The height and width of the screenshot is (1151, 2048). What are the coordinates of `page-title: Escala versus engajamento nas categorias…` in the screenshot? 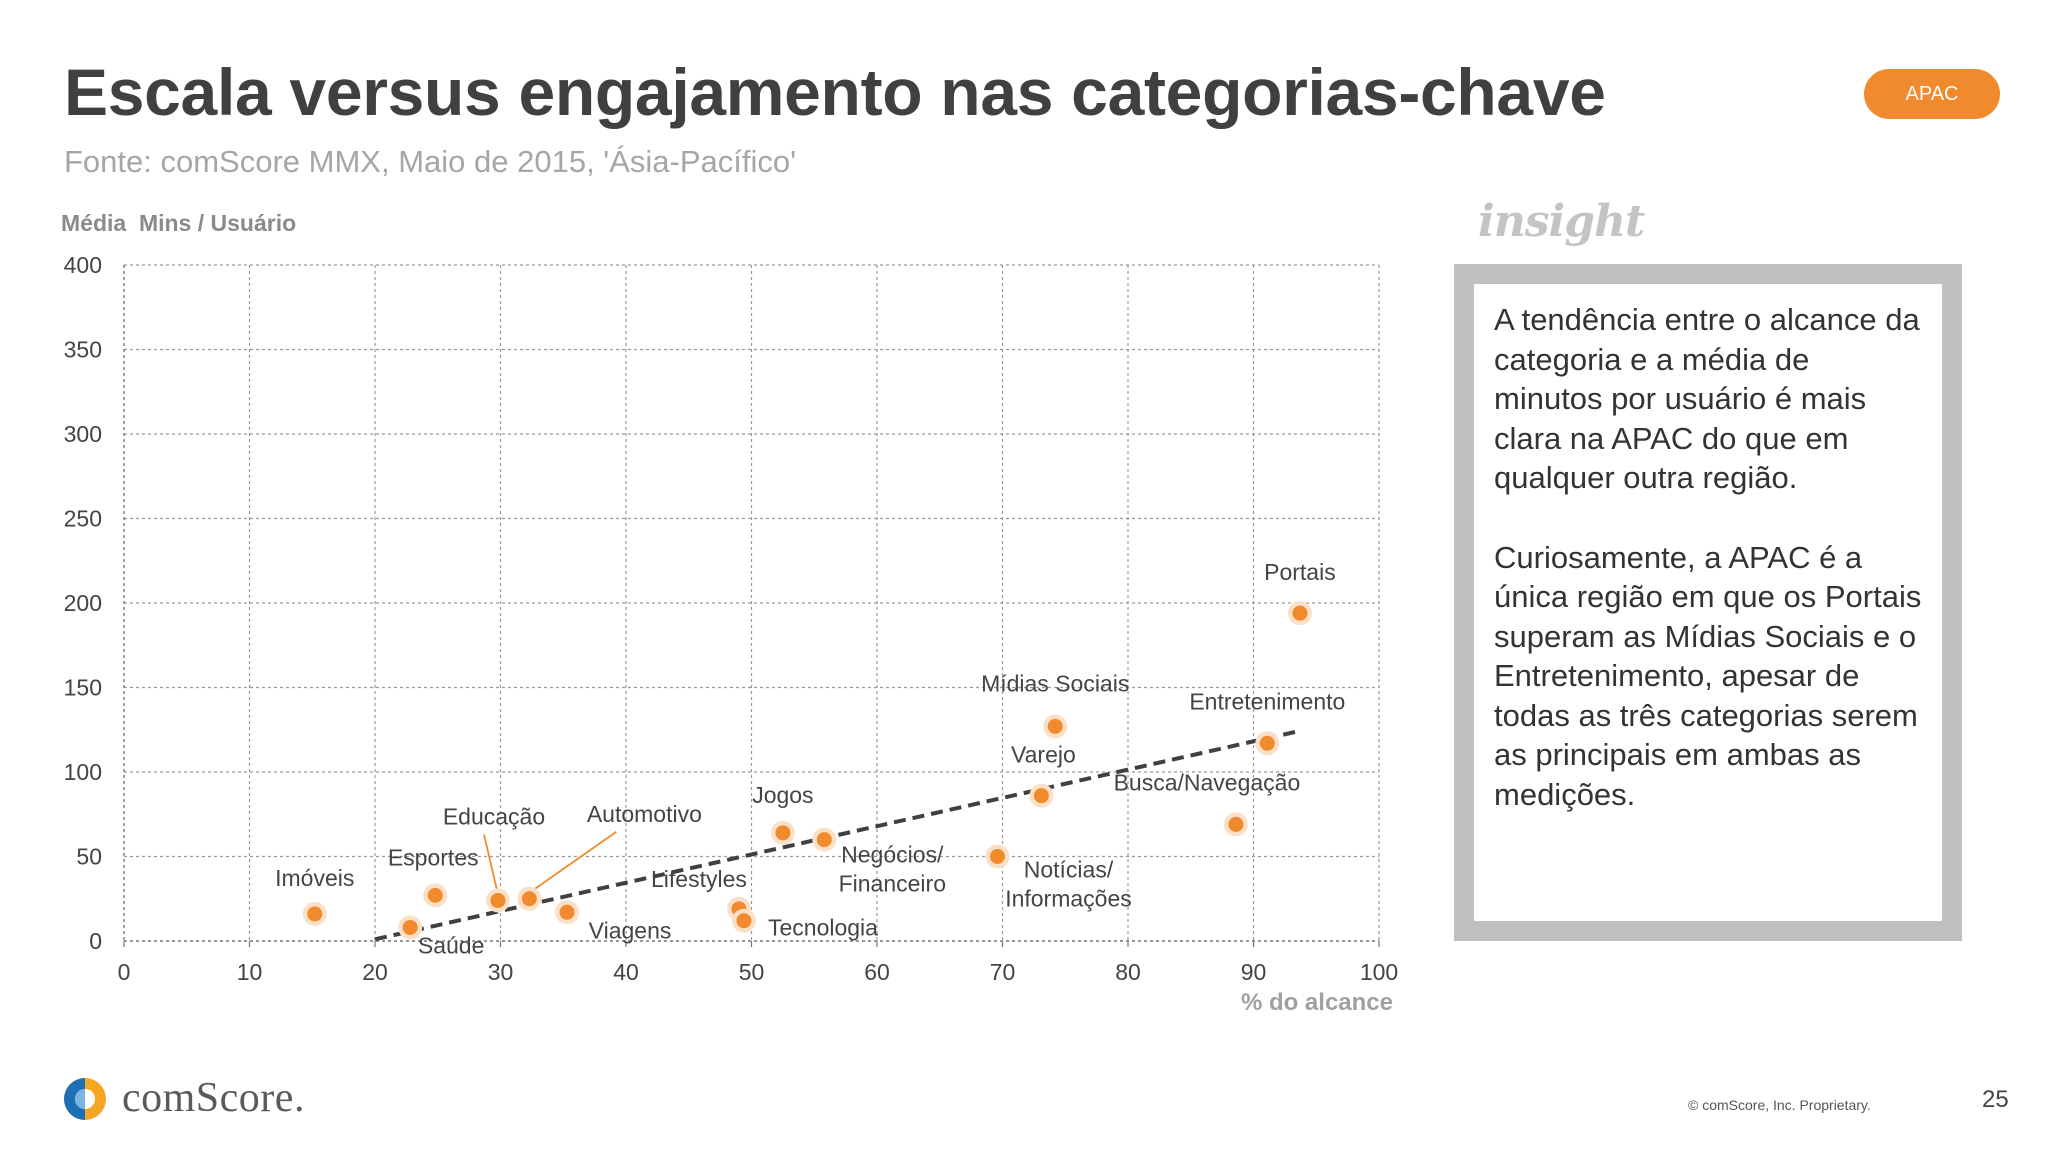 It's located at (835, 92).